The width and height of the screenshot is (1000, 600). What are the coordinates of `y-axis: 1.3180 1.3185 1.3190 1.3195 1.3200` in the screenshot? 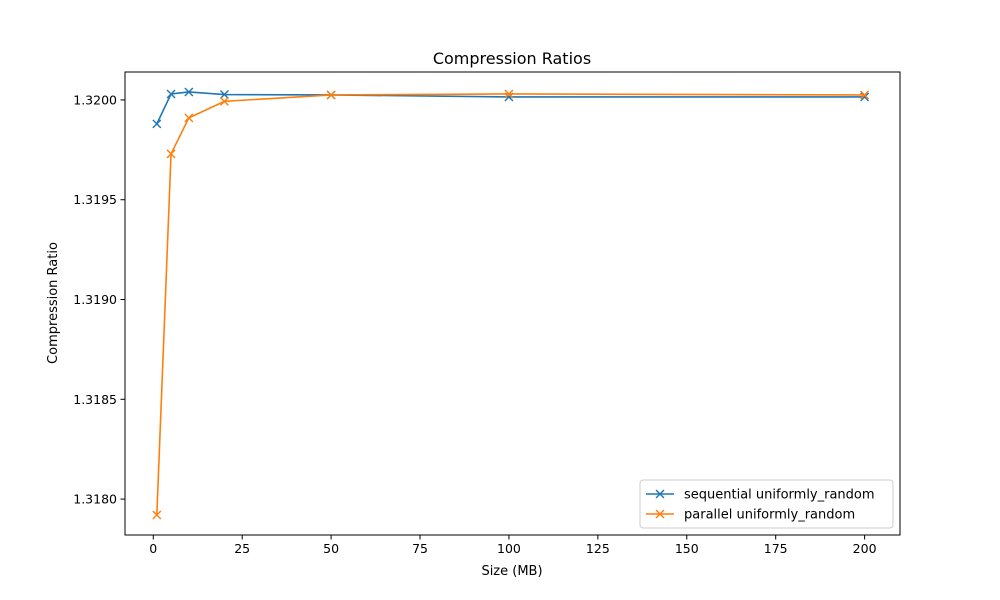 It's located at (99, 299).